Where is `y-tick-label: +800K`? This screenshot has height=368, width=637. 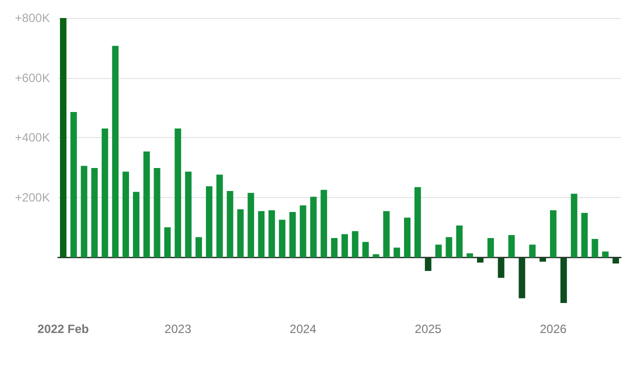
y-tick-label: +800K is located at coordinates (32, 18).